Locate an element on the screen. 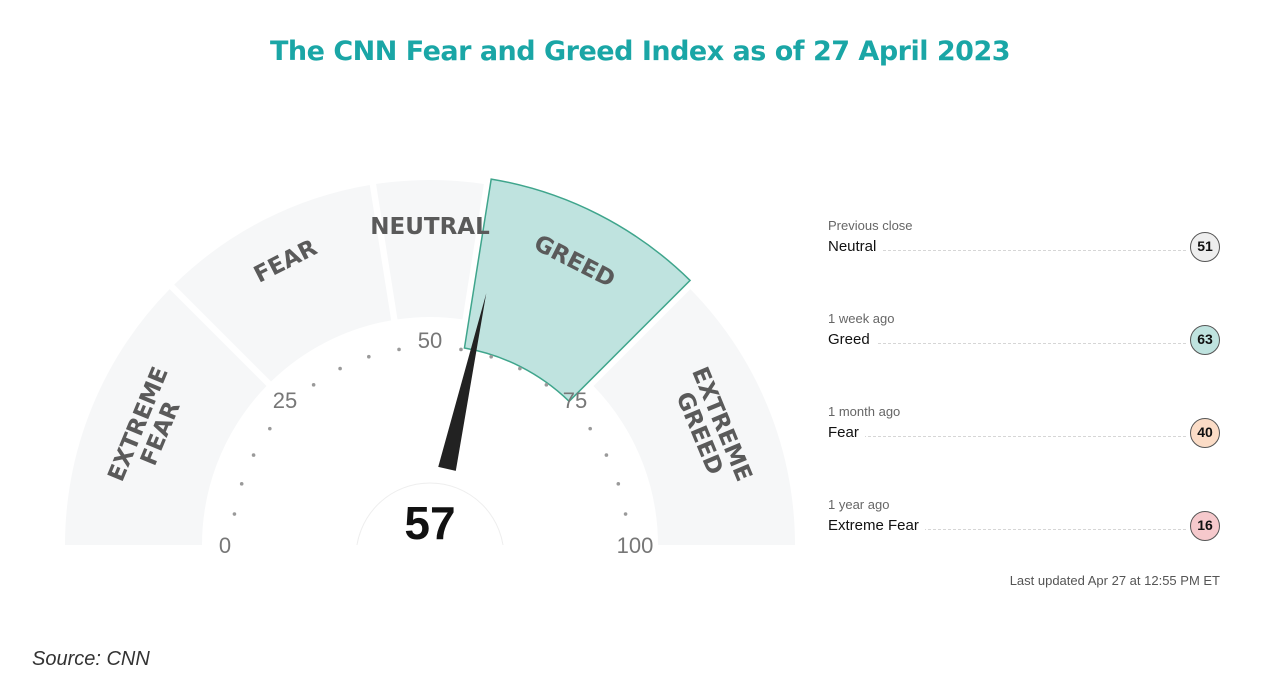  history-row: Previous close Neutral 51 is located at coordinates (1024, 248).